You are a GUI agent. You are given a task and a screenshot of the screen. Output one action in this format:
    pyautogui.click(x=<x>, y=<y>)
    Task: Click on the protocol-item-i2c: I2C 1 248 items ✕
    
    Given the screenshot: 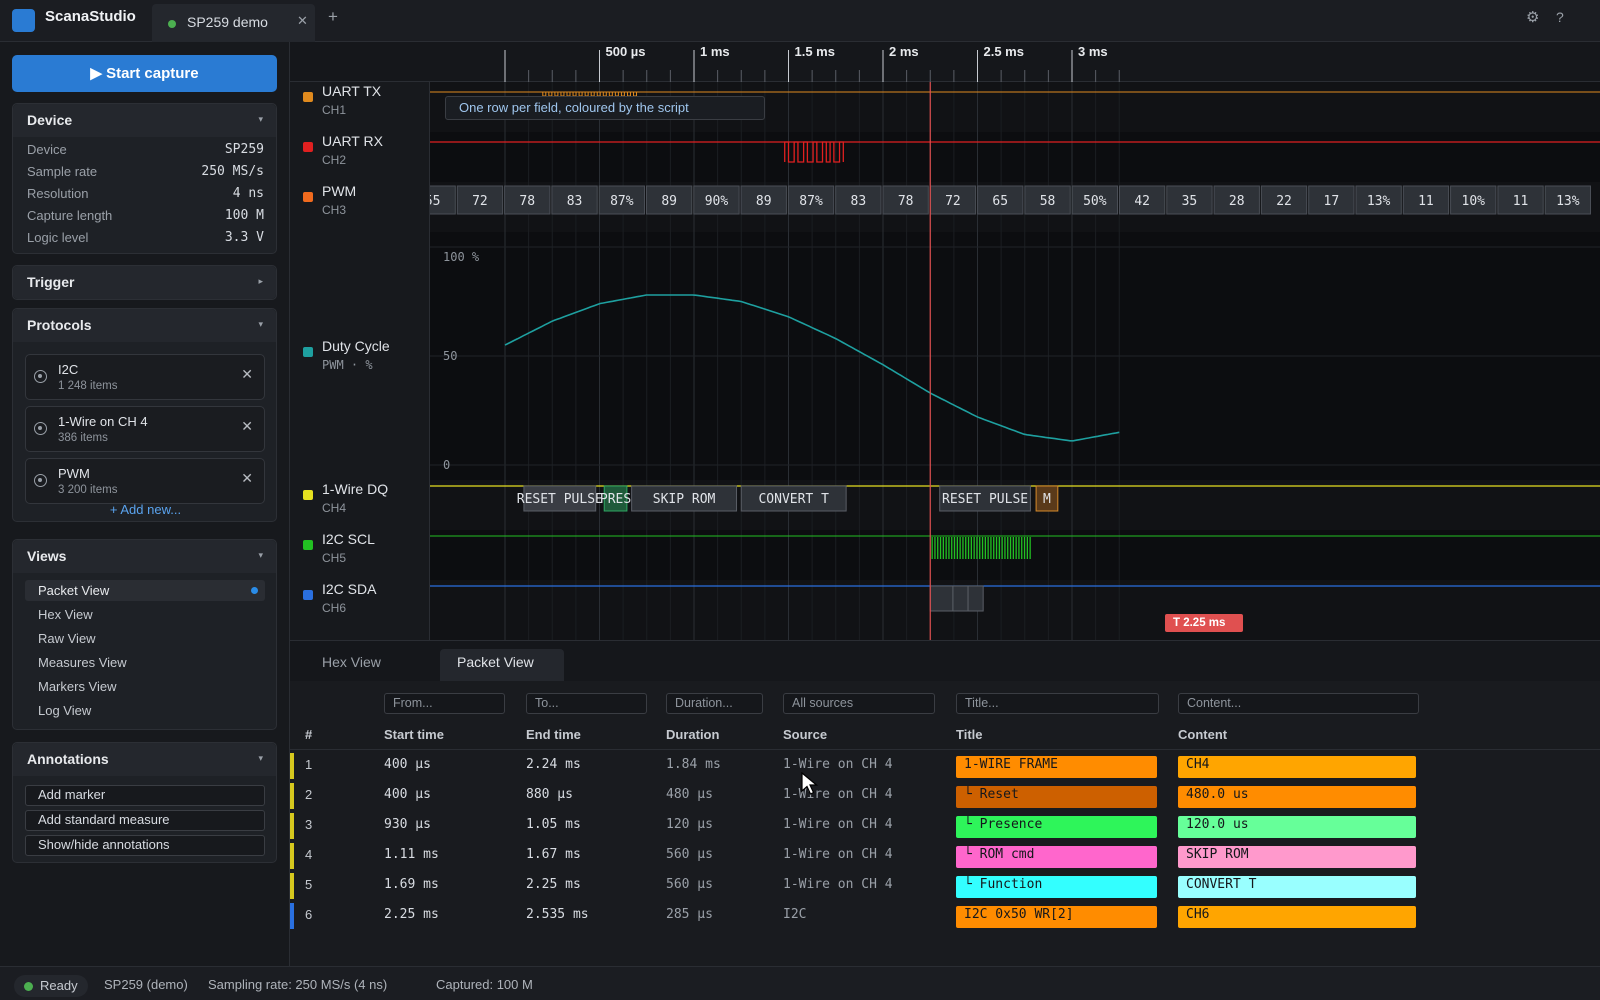 What is the action you would take?
    pyautogui.click(x=145, y=377)
    